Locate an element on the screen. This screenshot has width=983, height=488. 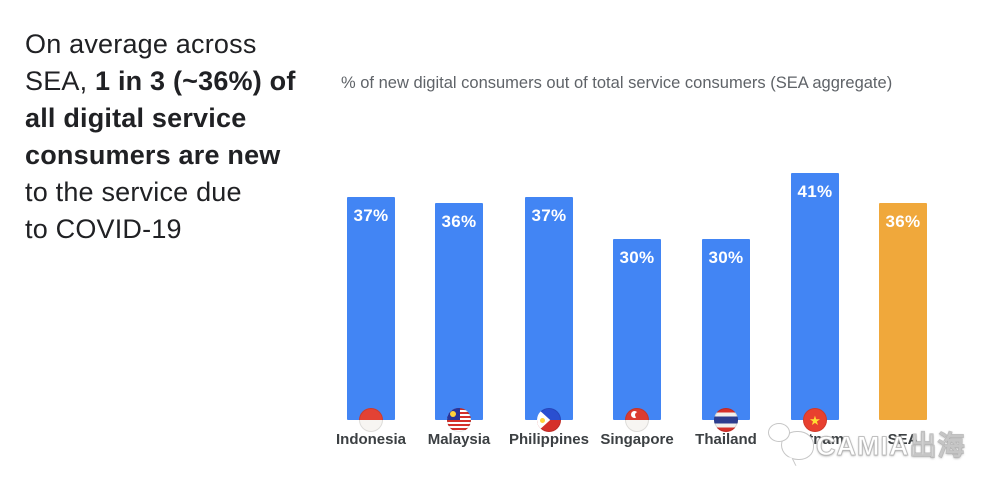
headline-text: On average across is located at coordinates (141, 44).